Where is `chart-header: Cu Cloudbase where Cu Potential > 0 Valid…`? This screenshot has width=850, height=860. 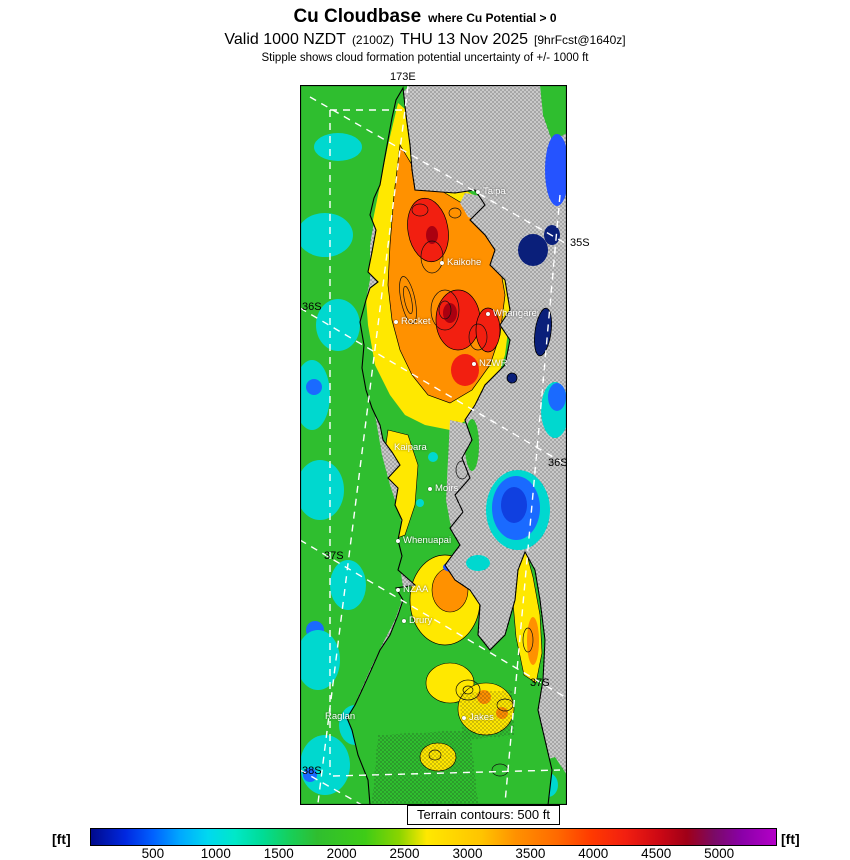
chart-header: Cu Cloudbase where Cu Potential > 0 Valid… is located at coordinates (425, 35).